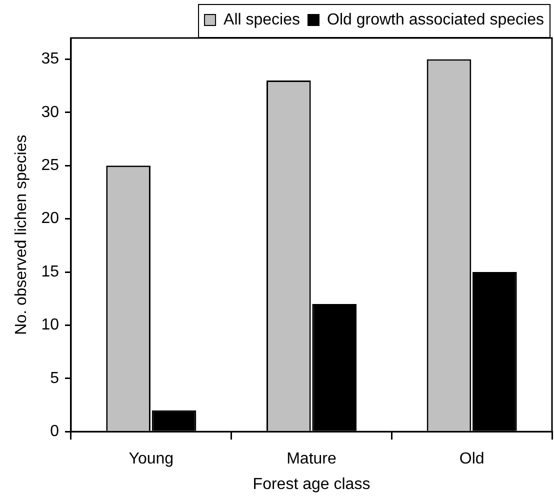 The width and height of the screenshot is (554, 502). I want to click on legend-label: All species, so click(262, 19).